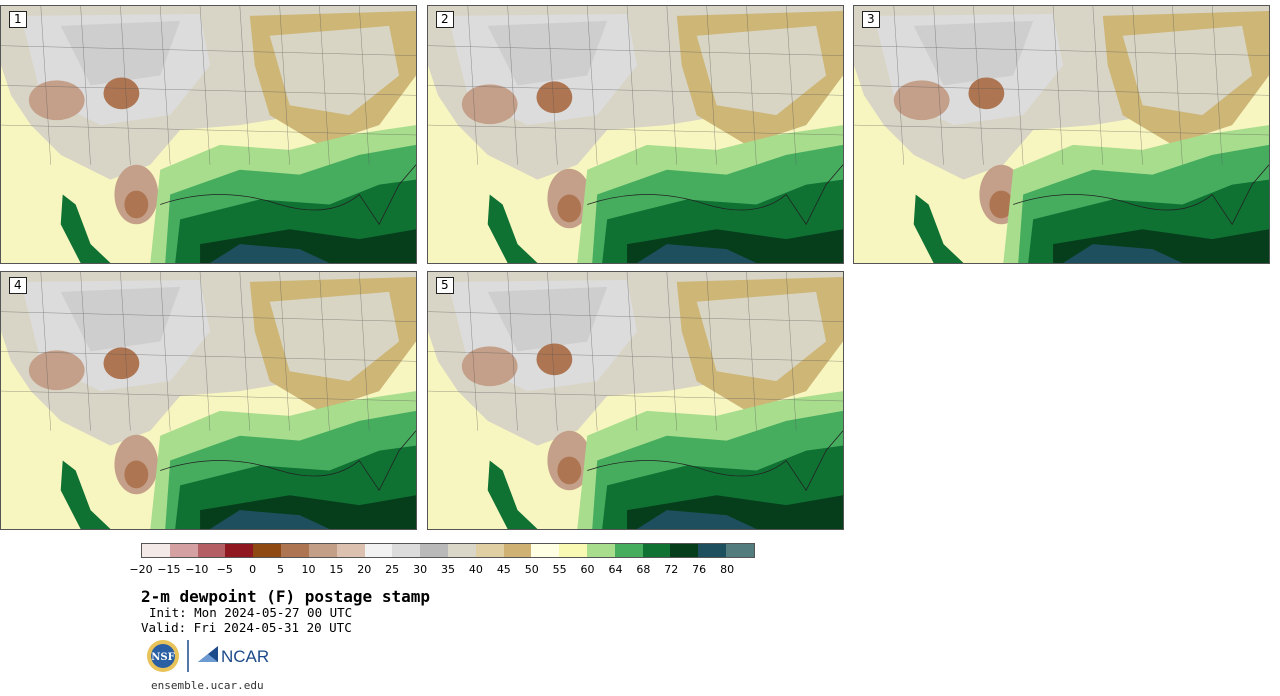 The width and height of the screenshot is (1280, 696). Describe the element at coordinates (281, 569) in the screenshot. I see `colorbar-tick-label: 5` at that location.